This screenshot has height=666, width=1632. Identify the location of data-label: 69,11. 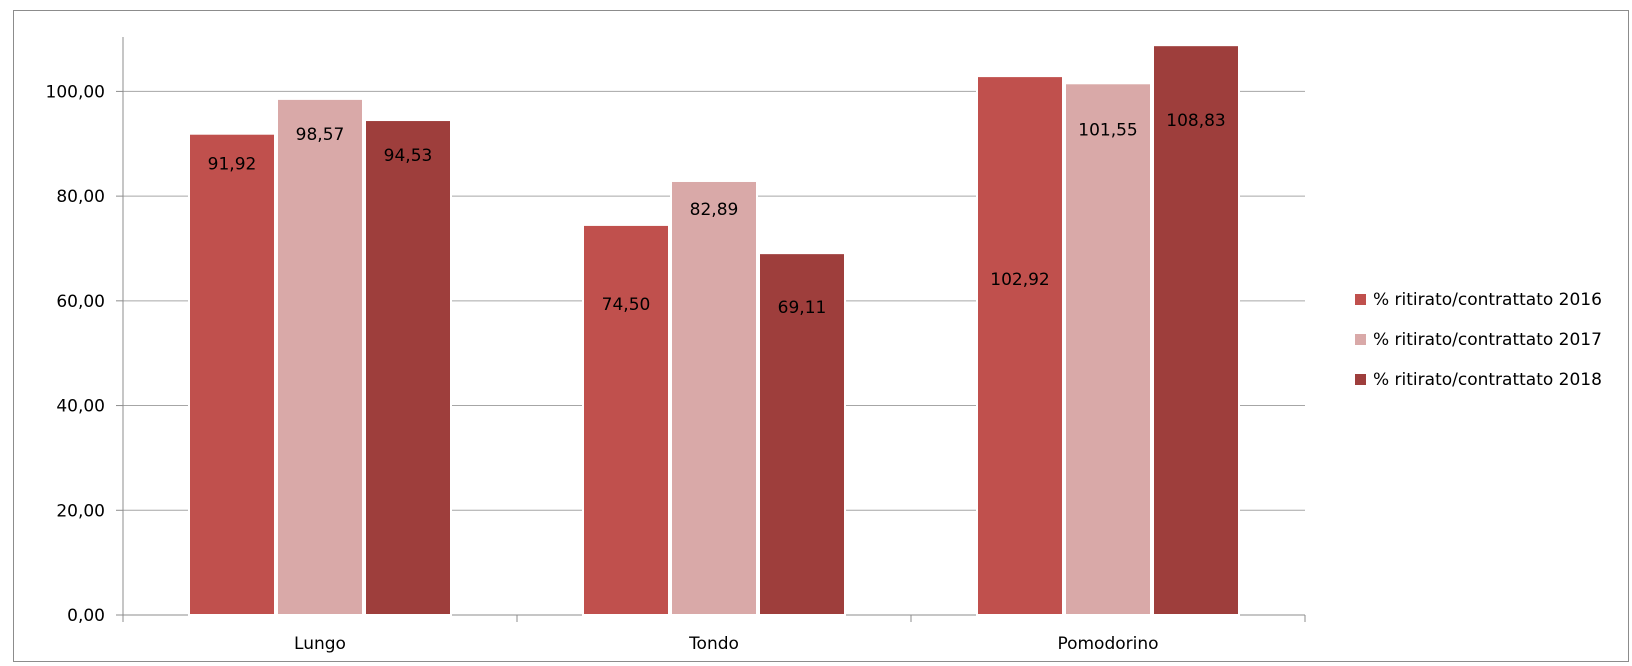
(802, 308).